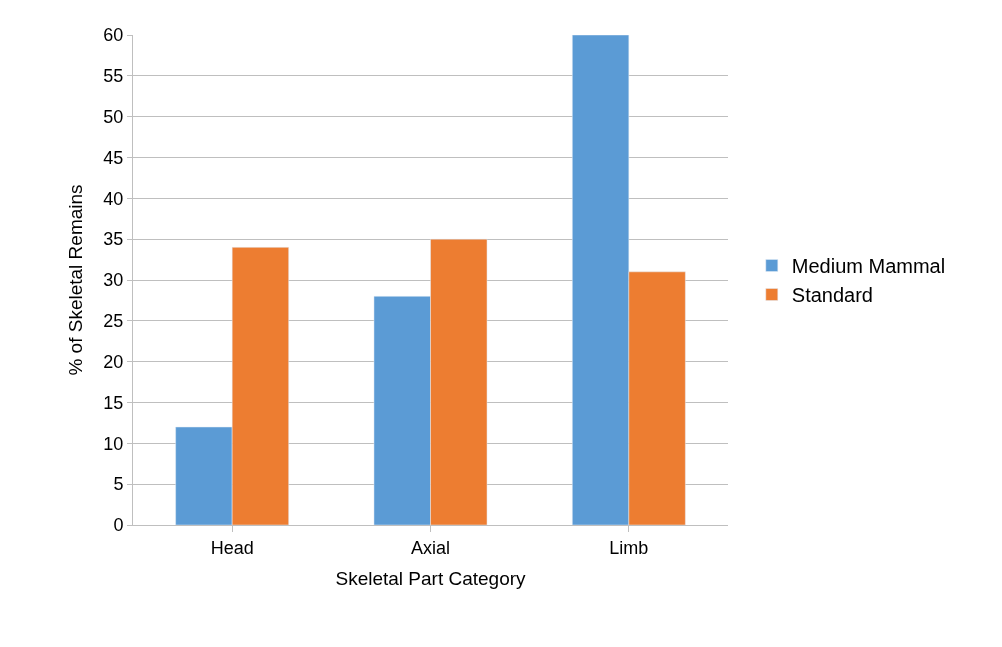  What do you see at coordinates (118, 525) in the screenshot?
I see `y-tick-label: 0` at bounding box center [118, 525].